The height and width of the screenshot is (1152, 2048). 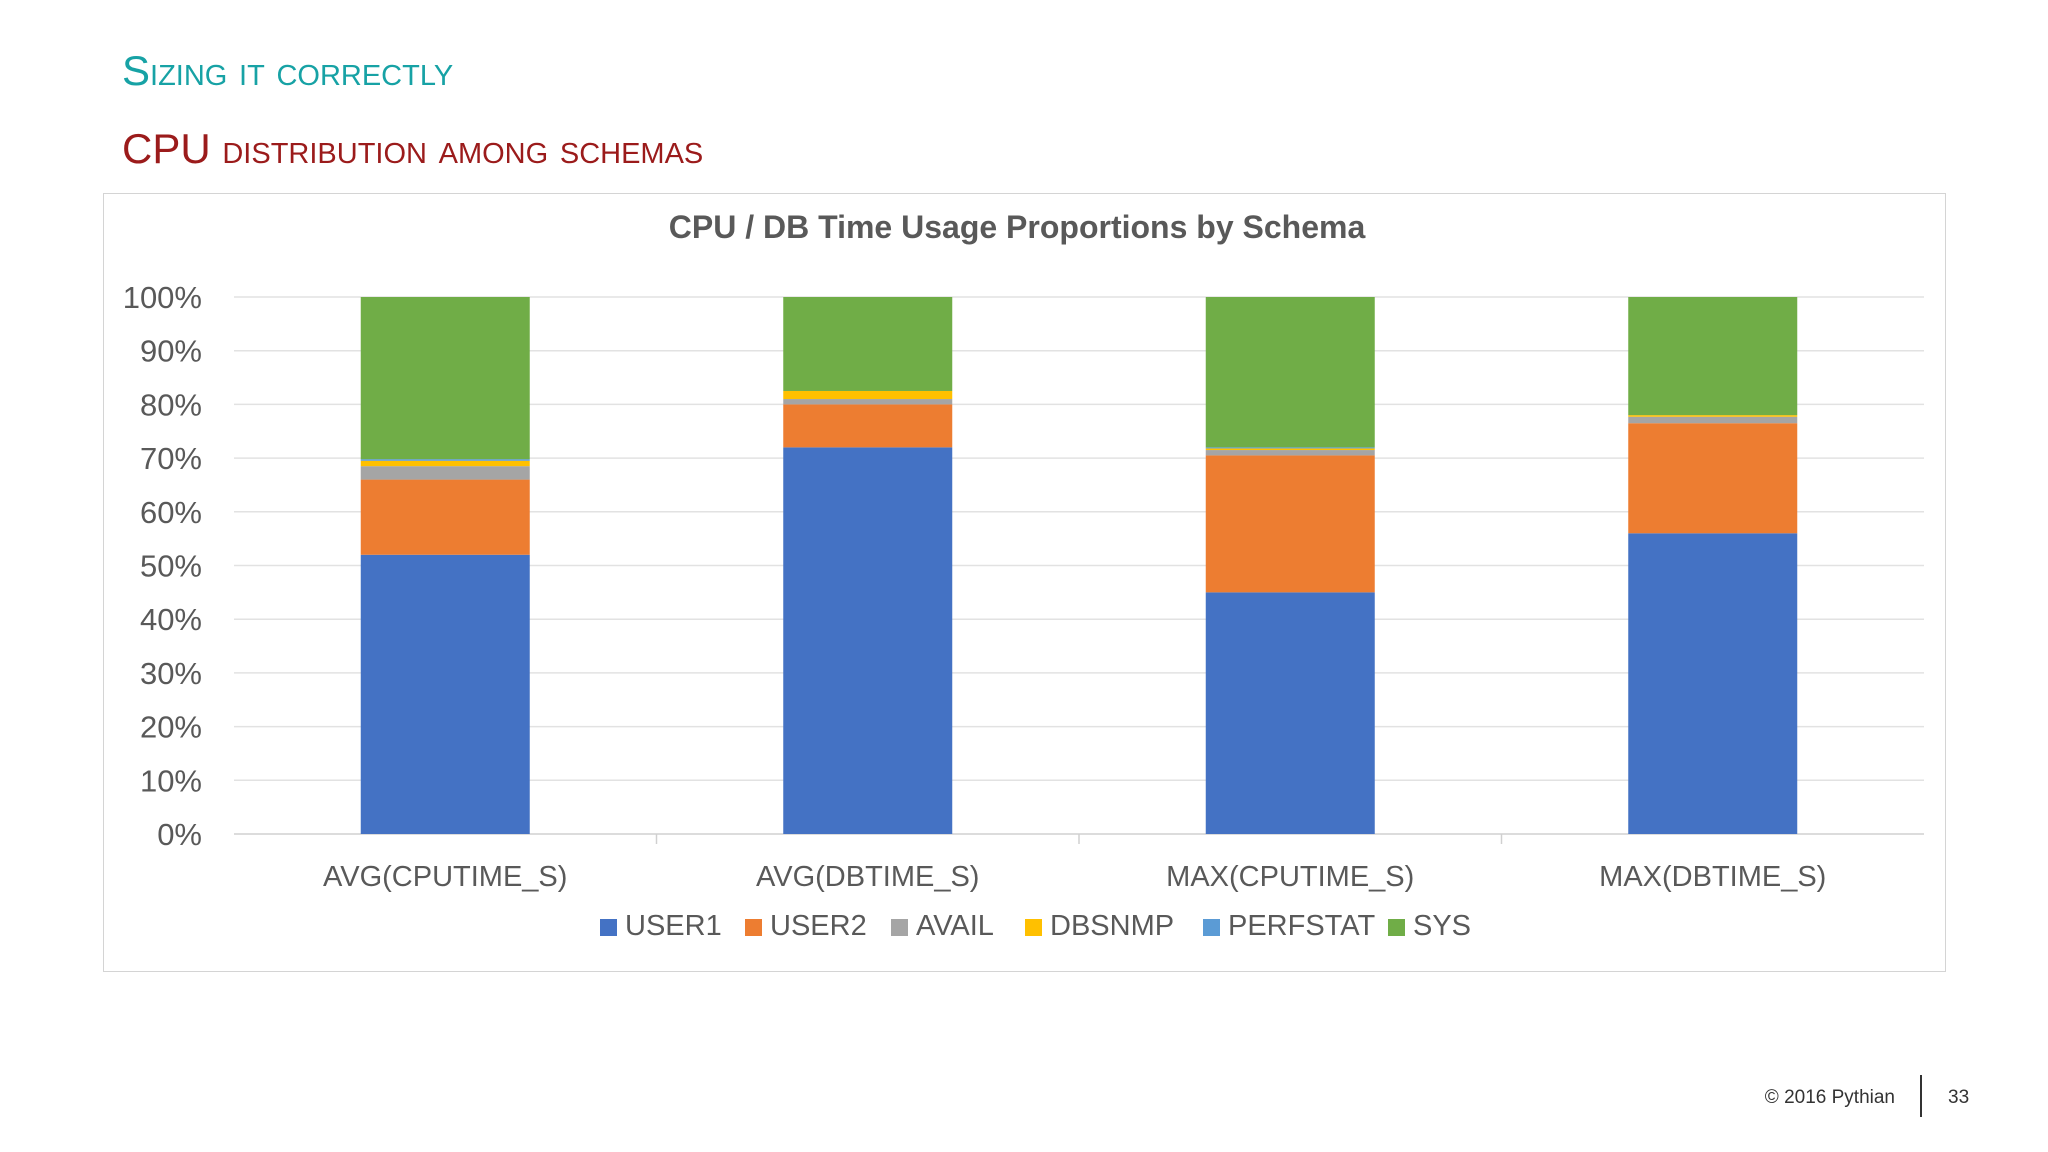 I want to click on y-tick-label: 30%, so click(x=171, y=673).